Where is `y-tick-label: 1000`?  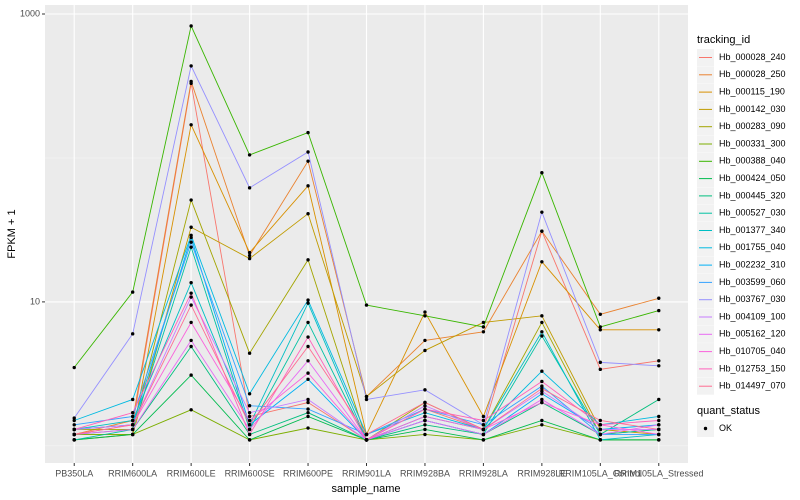 y-tick-label: 1000 is located at coordinates (30, 13).